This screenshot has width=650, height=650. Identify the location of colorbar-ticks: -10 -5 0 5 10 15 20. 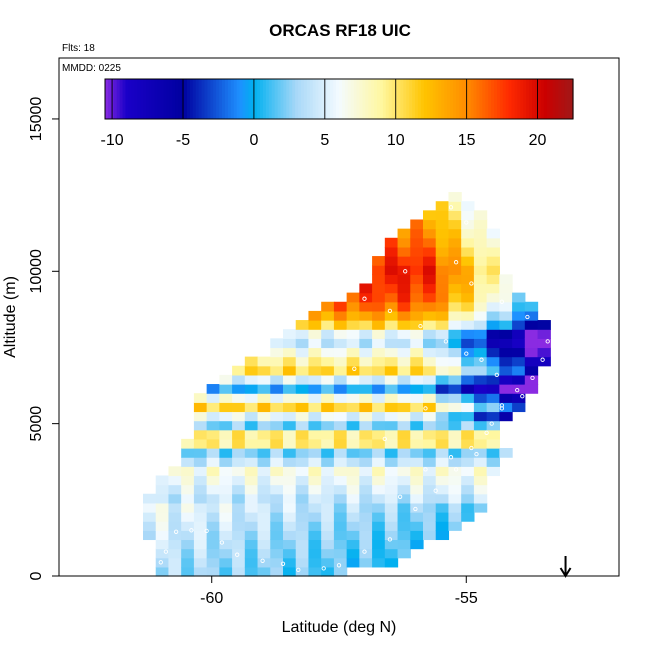
(324, 114).